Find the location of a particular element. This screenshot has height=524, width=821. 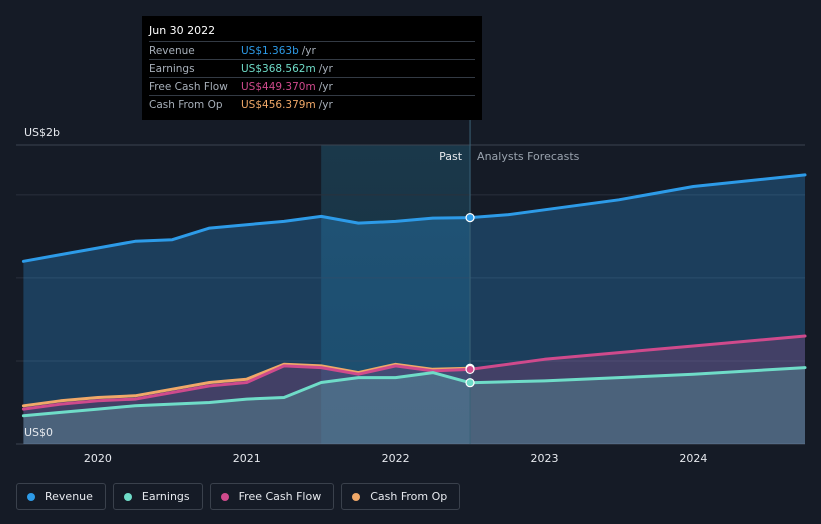

legend-free-cash-flow: Free Cash Flow is located at coordinates (272, 496).